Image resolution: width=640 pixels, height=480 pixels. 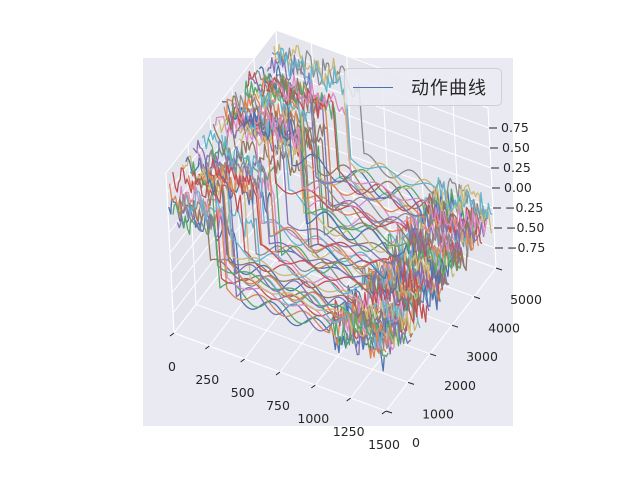 What do you see at coordinates (313, 418) in the screenshot?
I see `x-tick-label: 1000` at bounding box center [313, 418].